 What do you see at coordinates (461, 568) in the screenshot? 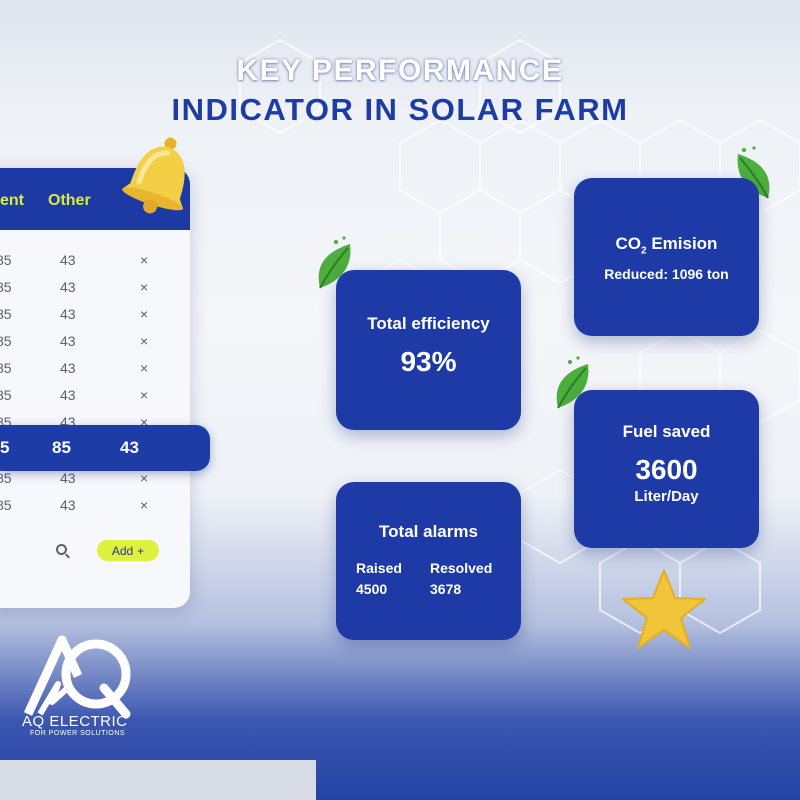
I see `resolved-label: Resolved` at bounding box center [461, 568].